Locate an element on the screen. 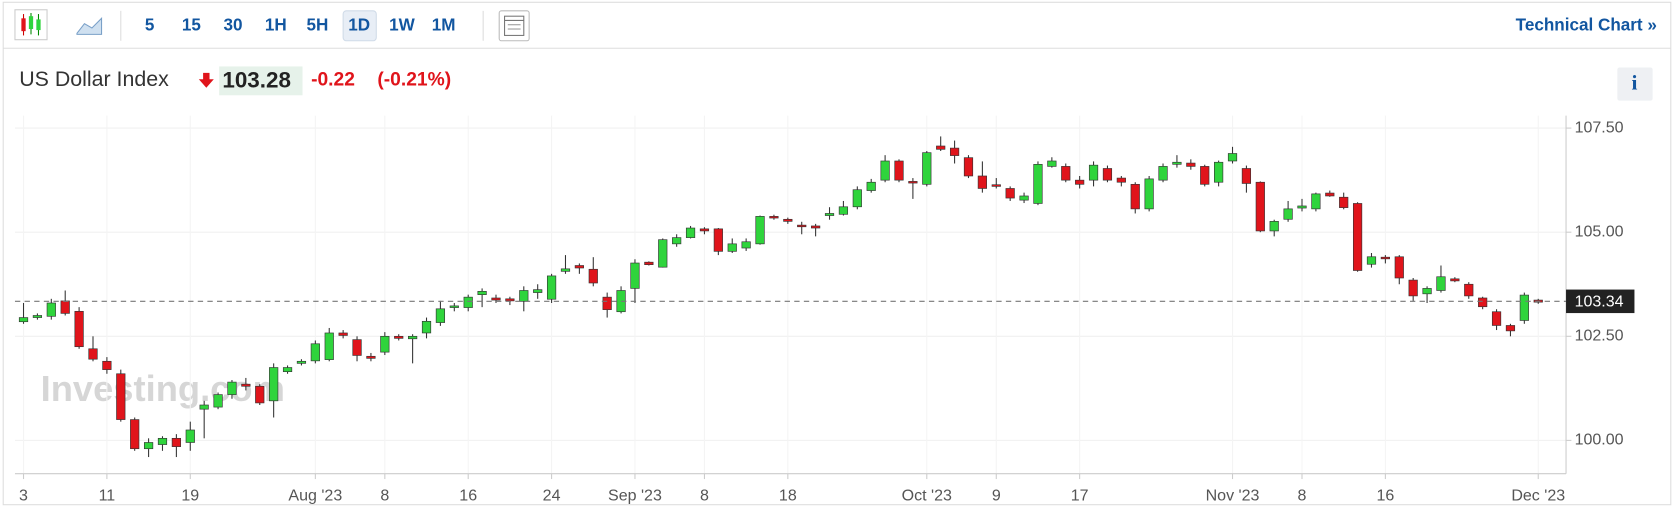 This screenshot has height=507, width=1674. price-change-pct: (-0.21%) is located at coordinates (414, 79).